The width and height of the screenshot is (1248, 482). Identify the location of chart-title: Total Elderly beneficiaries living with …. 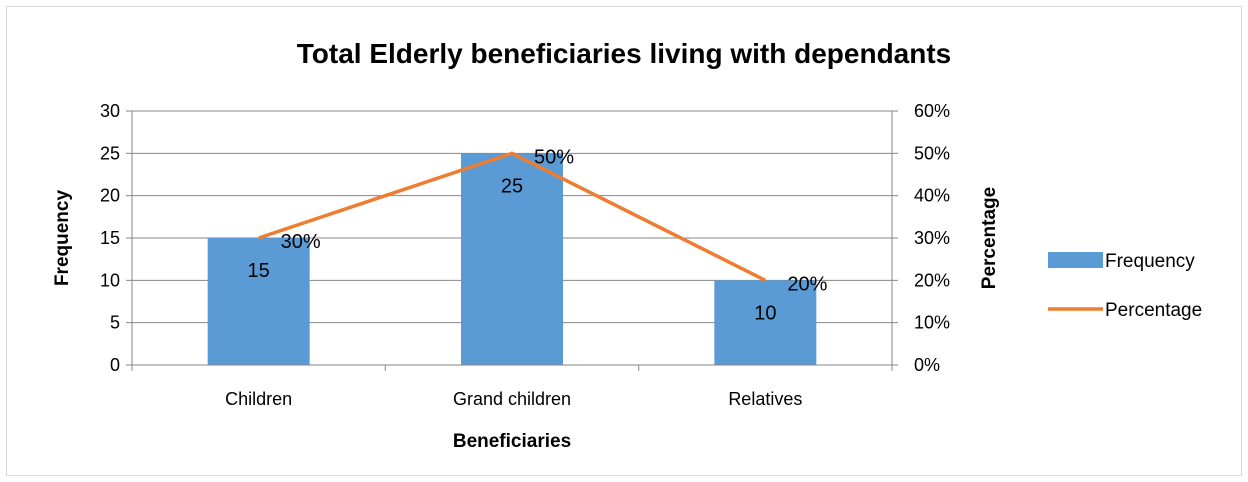
(624, 53).